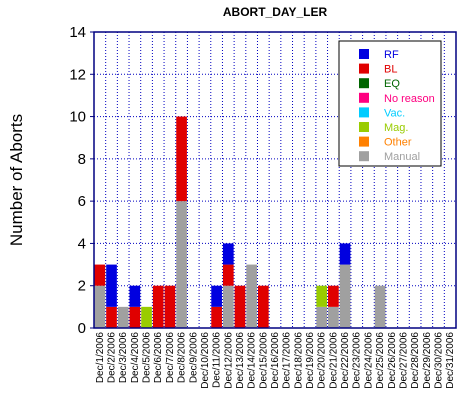  I want to click on y-tick-label: 0, so click(82, 328).